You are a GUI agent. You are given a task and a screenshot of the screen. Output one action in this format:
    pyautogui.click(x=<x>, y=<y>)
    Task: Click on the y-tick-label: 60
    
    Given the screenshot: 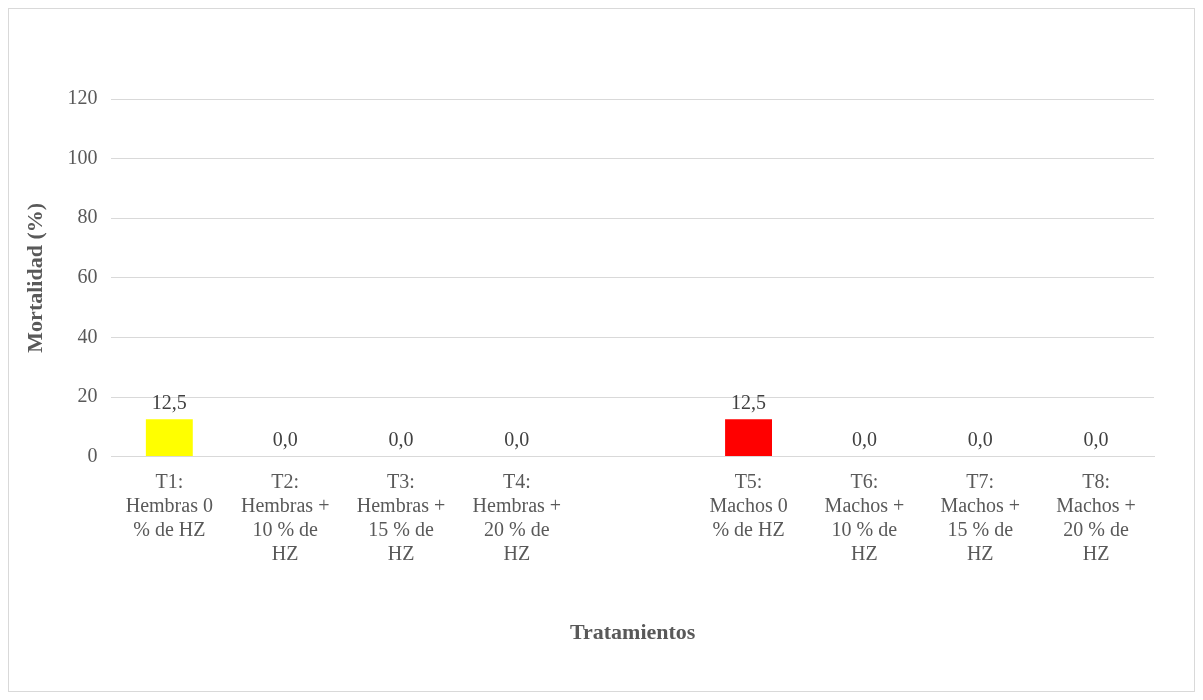 What is the action you would take?
    pyautogui.click(x=87, y=276)
    